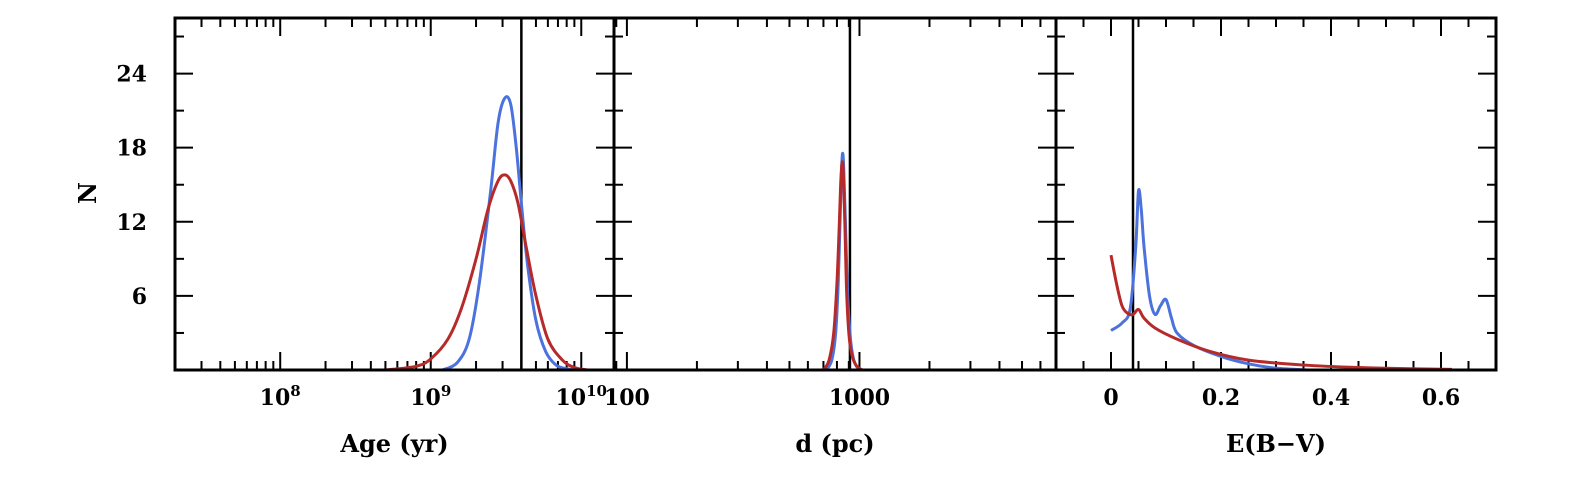  I want to click on y-tick-label: 24, so click(131, 75).